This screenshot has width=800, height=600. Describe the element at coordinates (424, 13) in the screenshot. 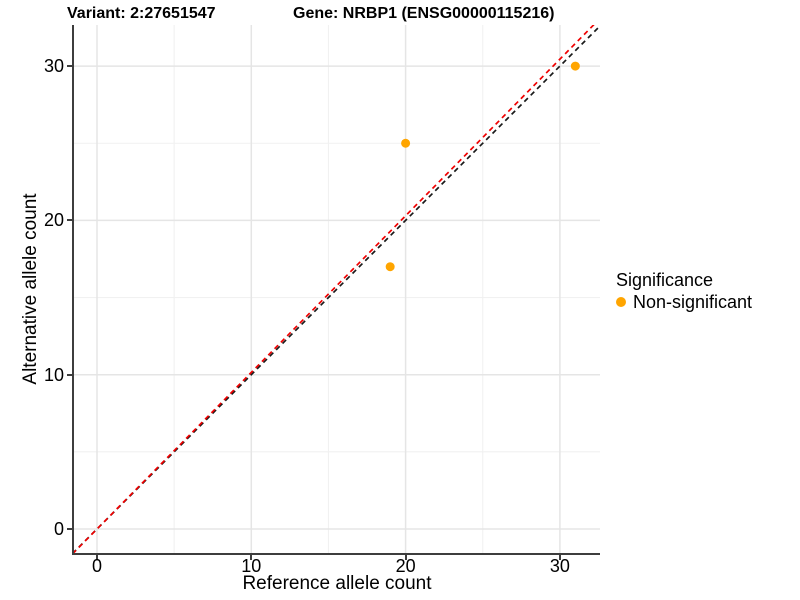

I see `plot-title-gene: Gene: NRBP1 (ENSG00000115216)` at that location.